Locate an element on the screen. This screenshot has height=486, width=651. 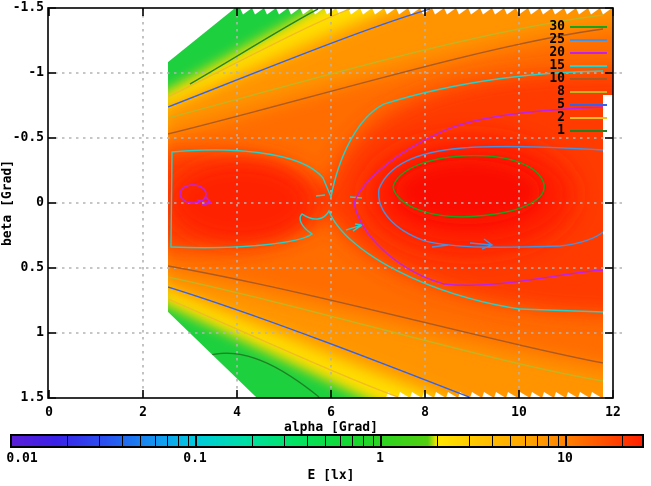
contour-legend-label: 15 is located at coordinates (557, 65).